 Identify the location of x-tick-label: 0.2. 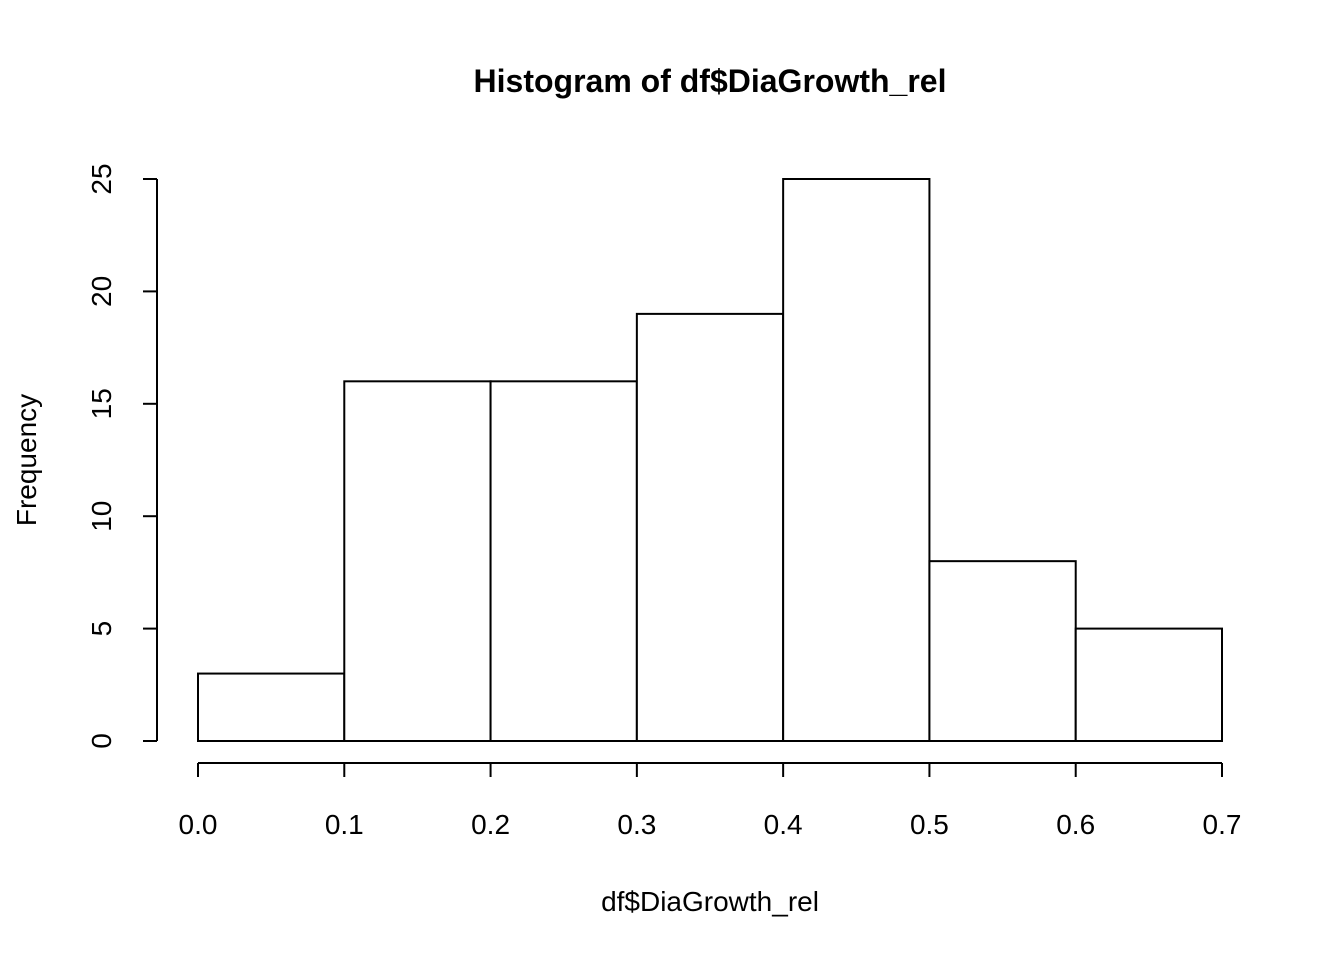
(490, 824).